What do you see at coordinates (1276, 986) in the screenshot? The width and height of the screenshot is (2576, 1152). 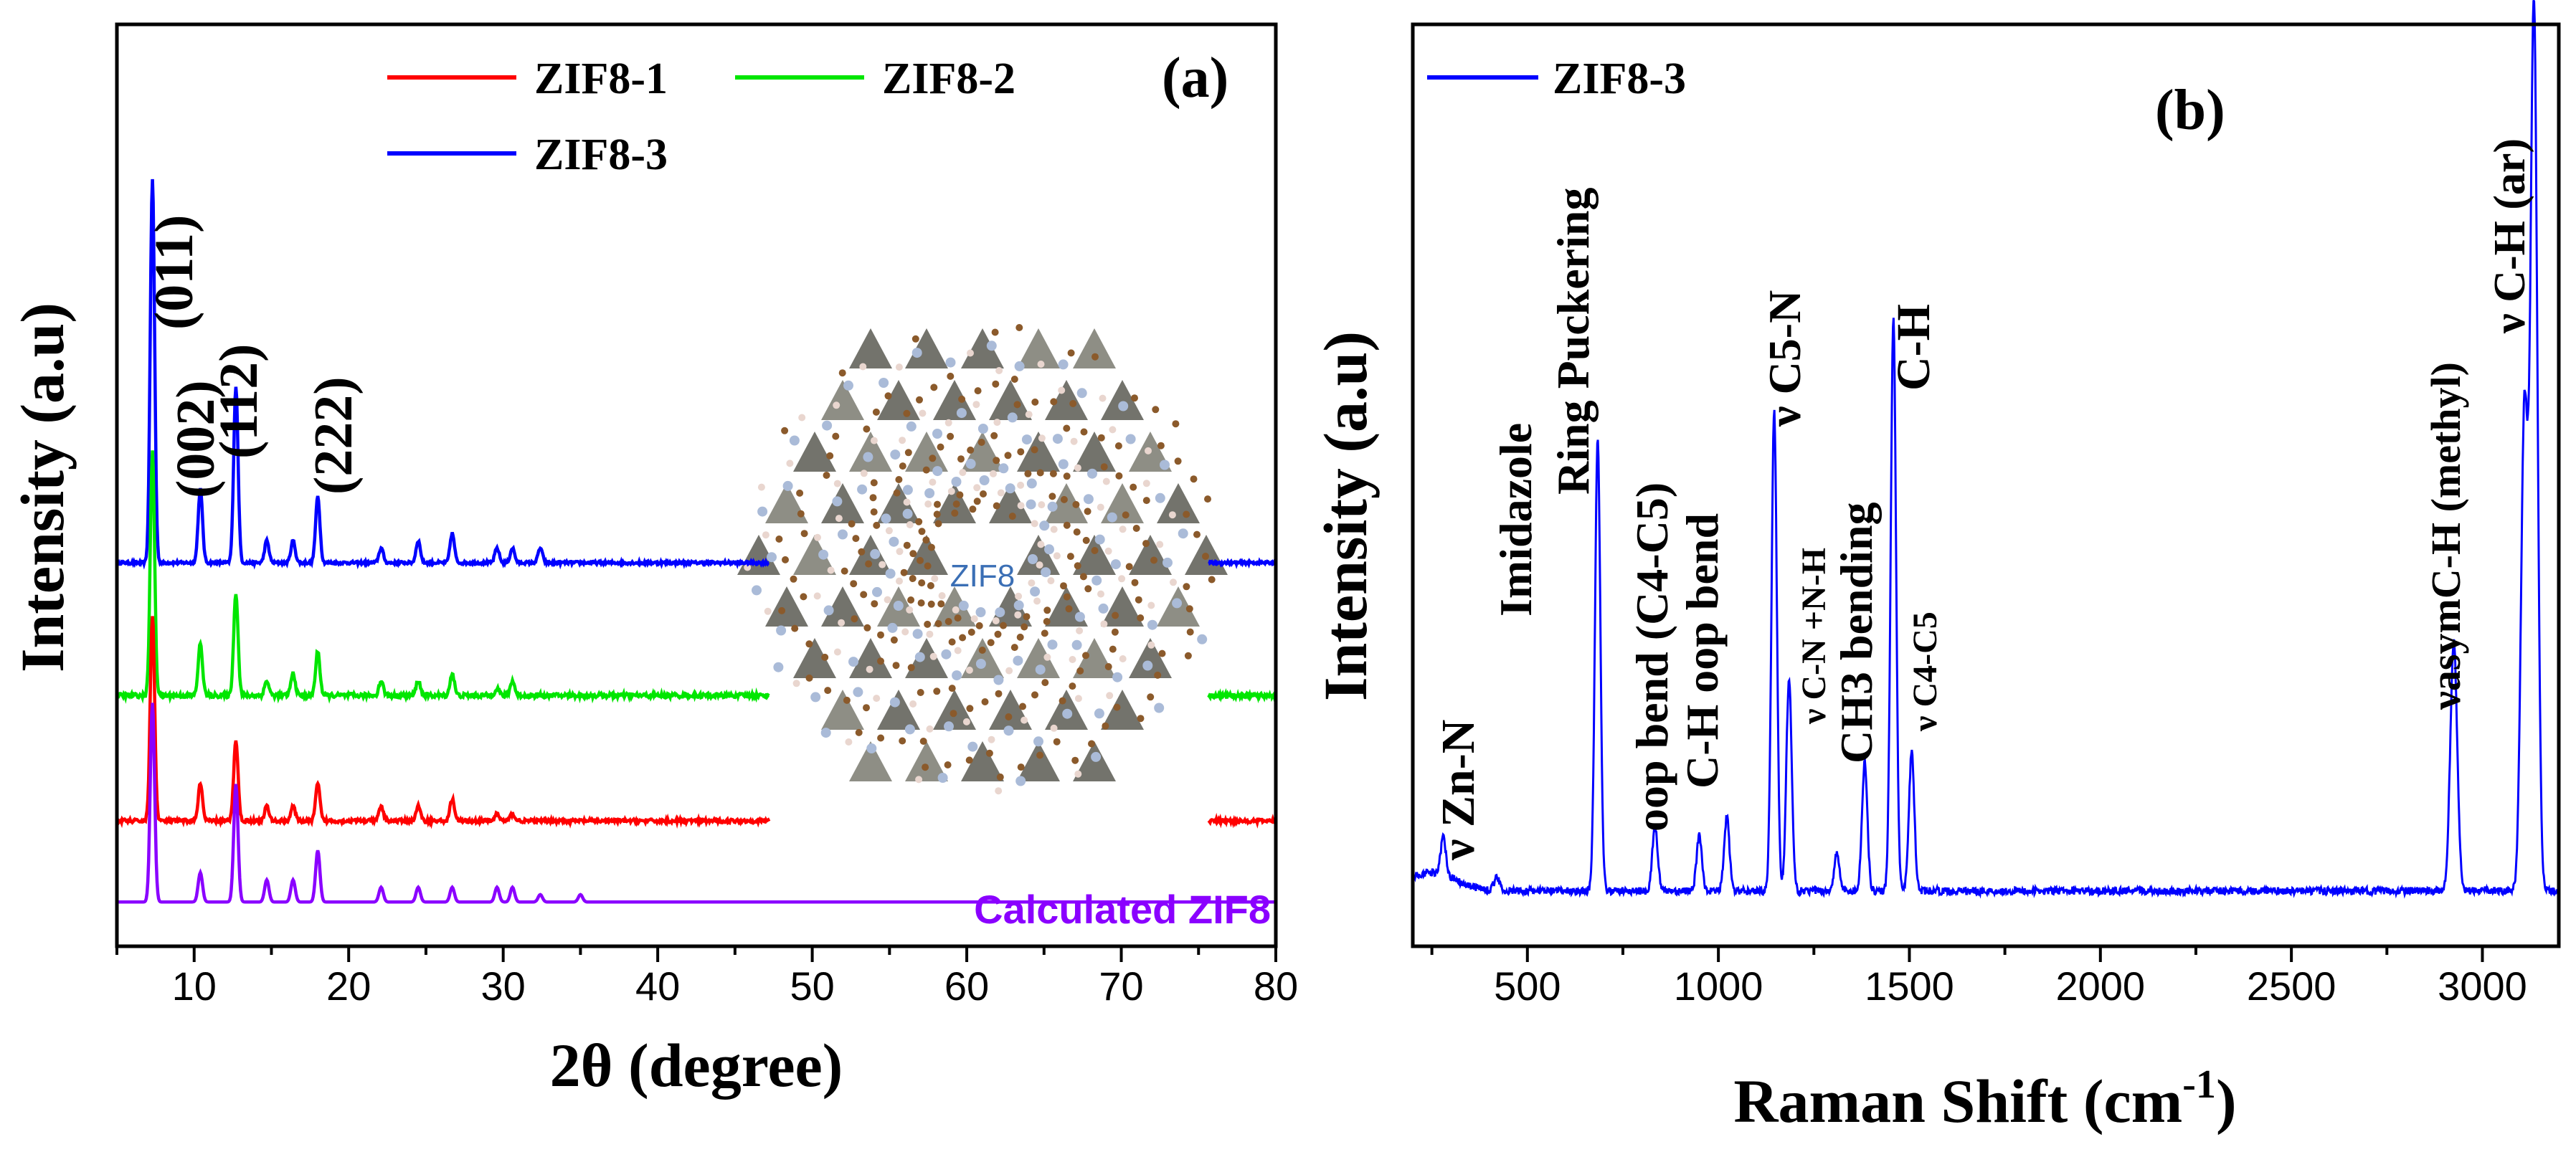 I see `x-tick-label: 80` at bounding box center [1276, 986].